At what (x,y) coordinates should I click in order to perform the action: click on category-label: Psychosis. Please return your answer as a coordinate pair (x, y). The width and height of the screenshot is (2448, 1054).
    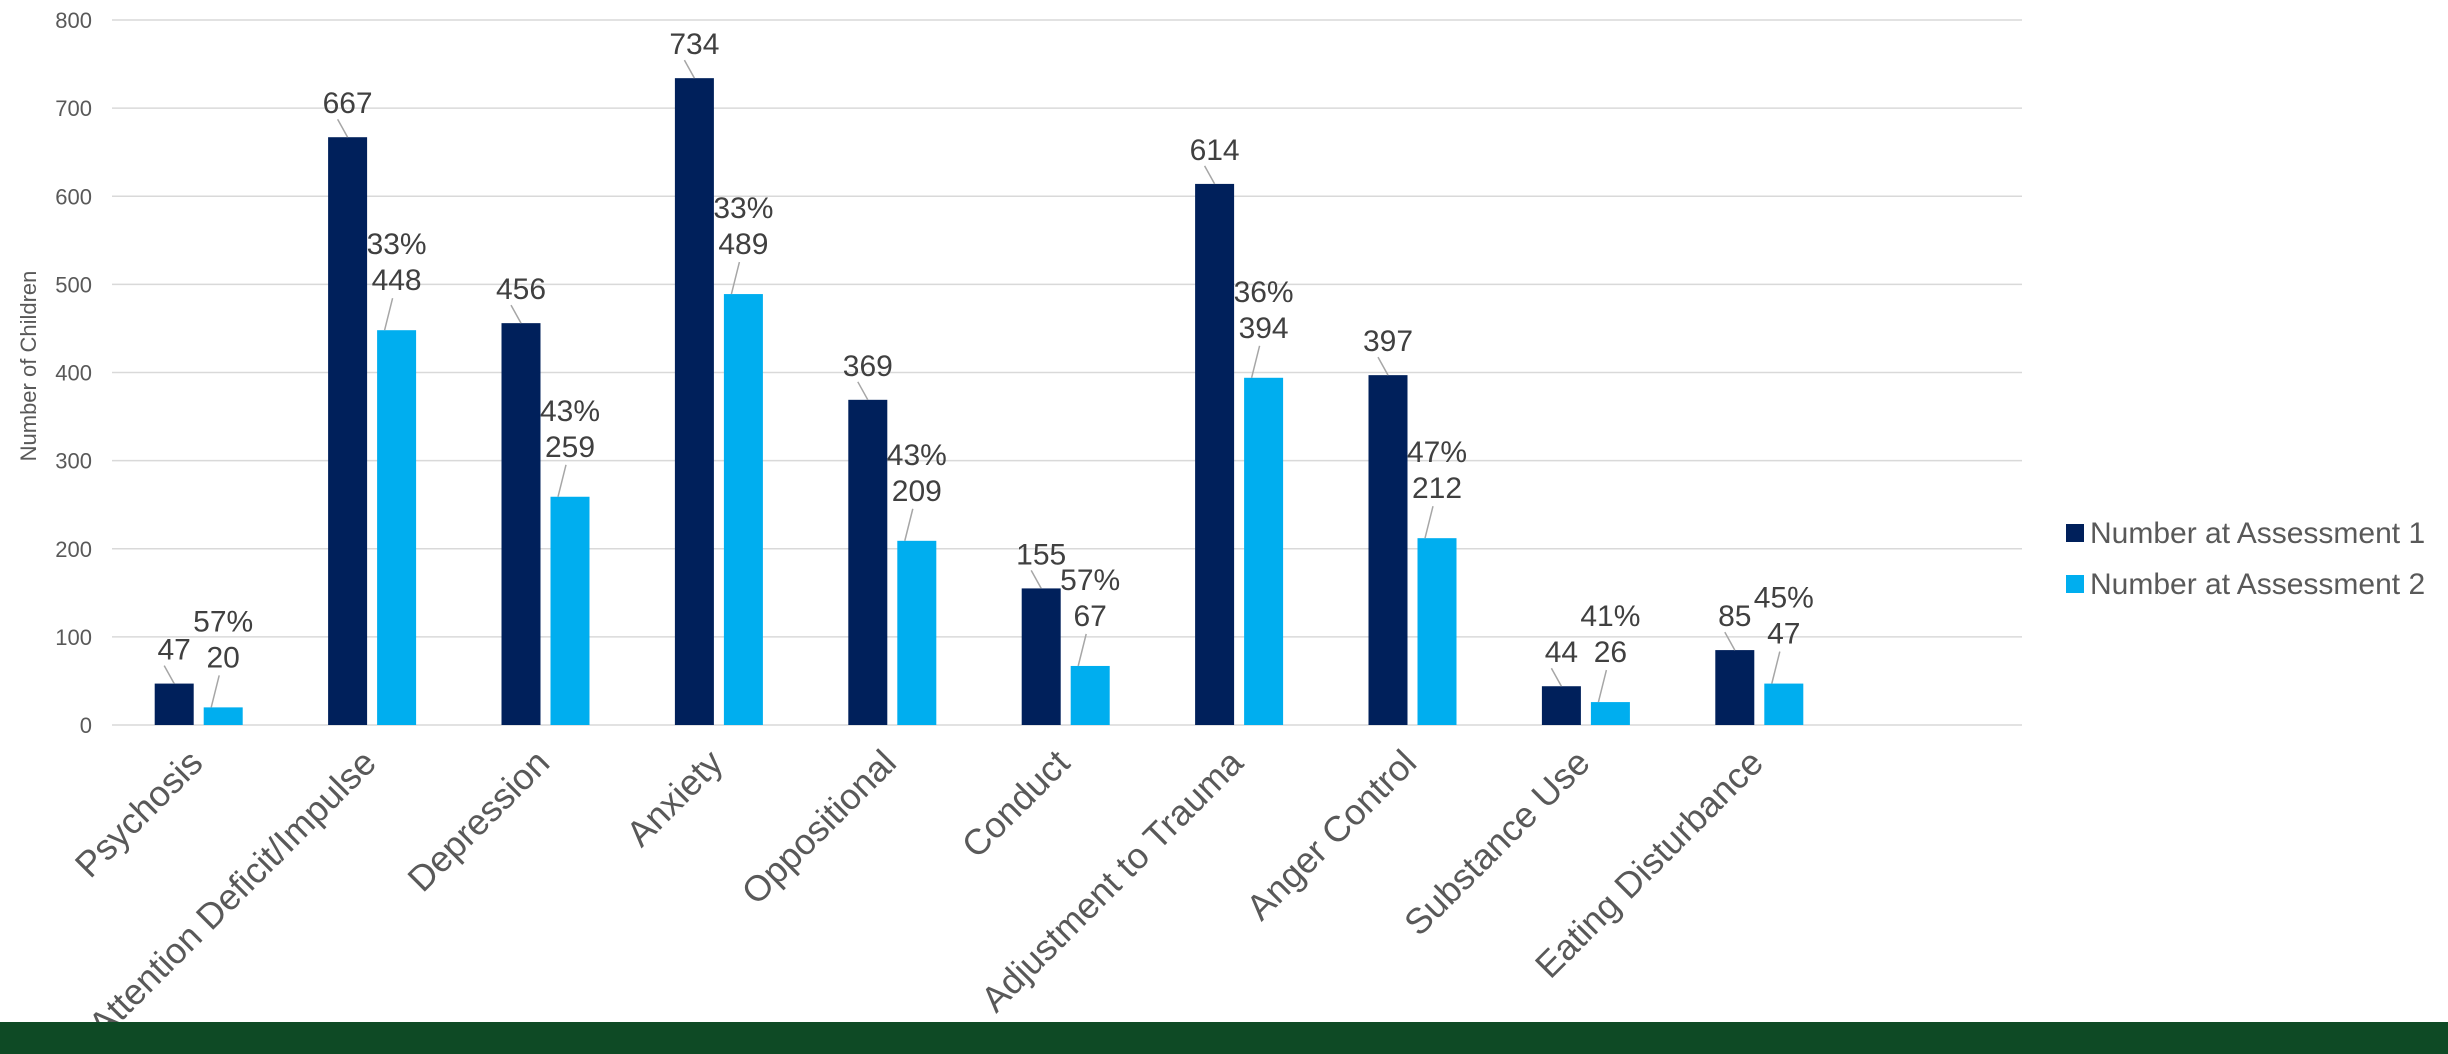
    Looking at the image, I should click on (139, 814).